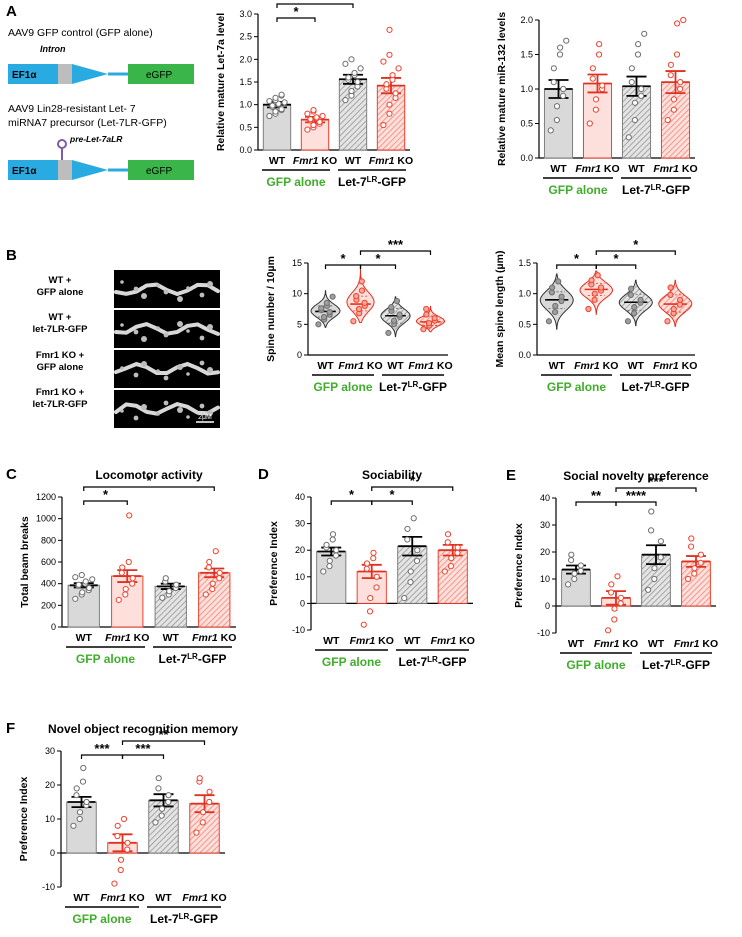 The image size is (742, 937). I want to click on y-tick-label: 1200, so click(46, 497).